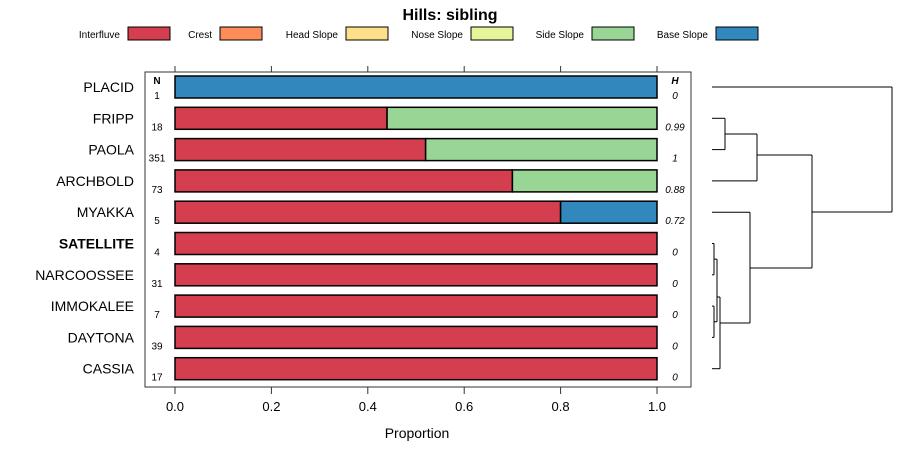  Describe the element at coordinates (157, 346) in the screenshot. I see `n-value: 39` at that location.